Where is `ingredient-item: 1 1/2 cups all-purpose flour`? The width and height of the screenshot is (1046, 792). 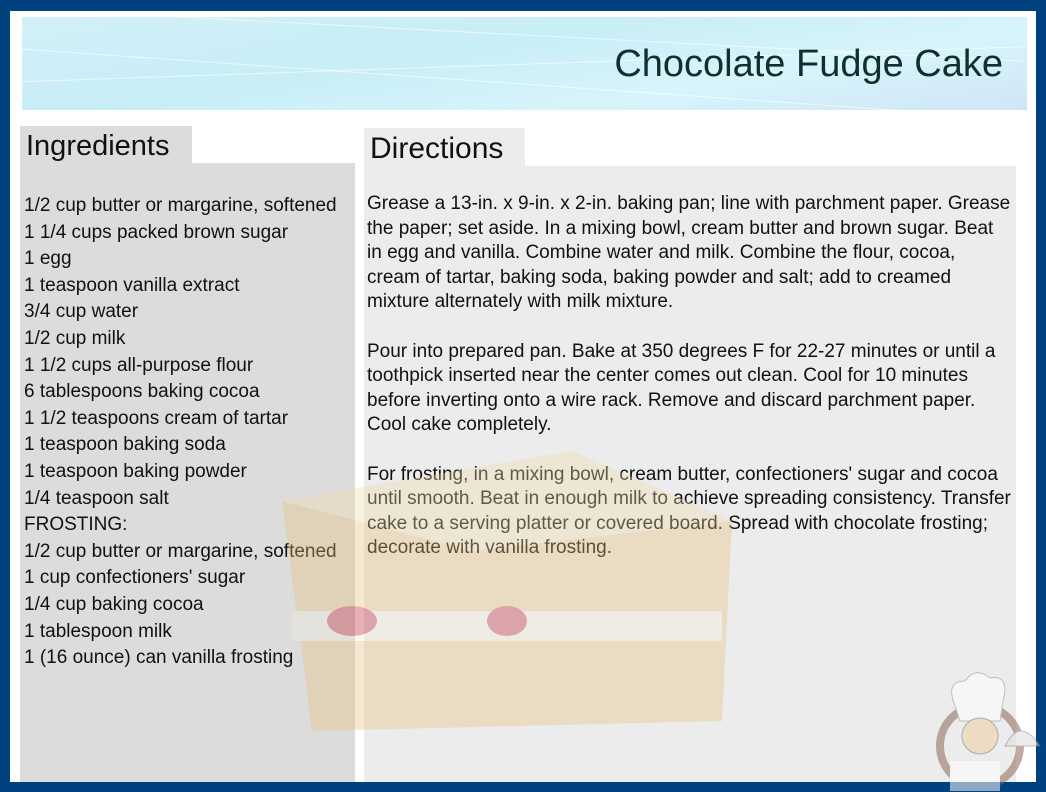
ingredient-item: 1 1/2 cups all-purpose flour is located at coordinates (139, 365).